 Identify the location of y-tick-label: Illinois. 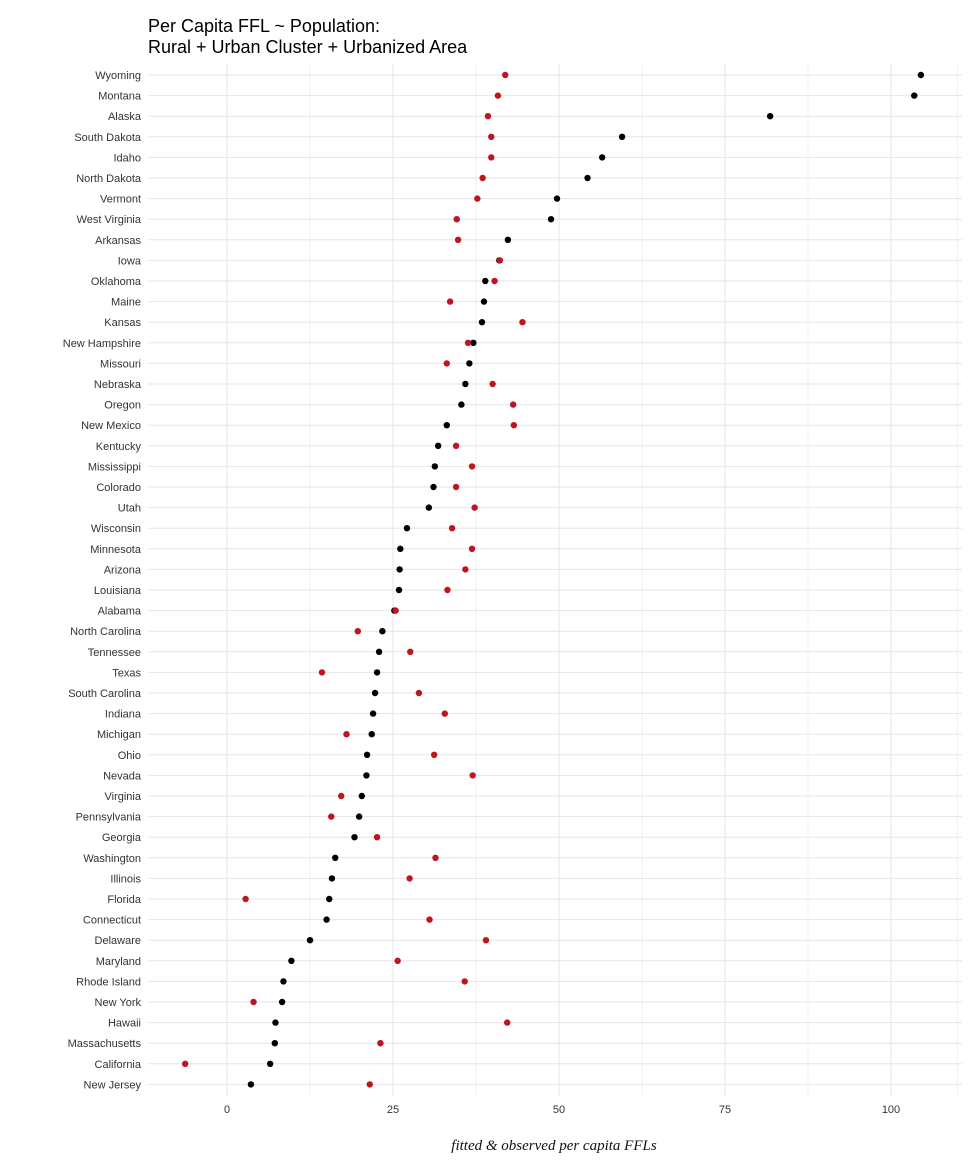
(125, 879).